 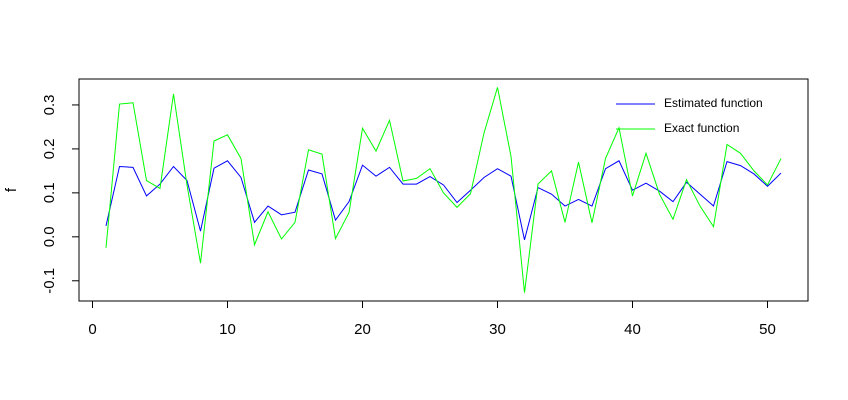 I want to click on y-tick-label: 0.0, so click(x=49, y=236).